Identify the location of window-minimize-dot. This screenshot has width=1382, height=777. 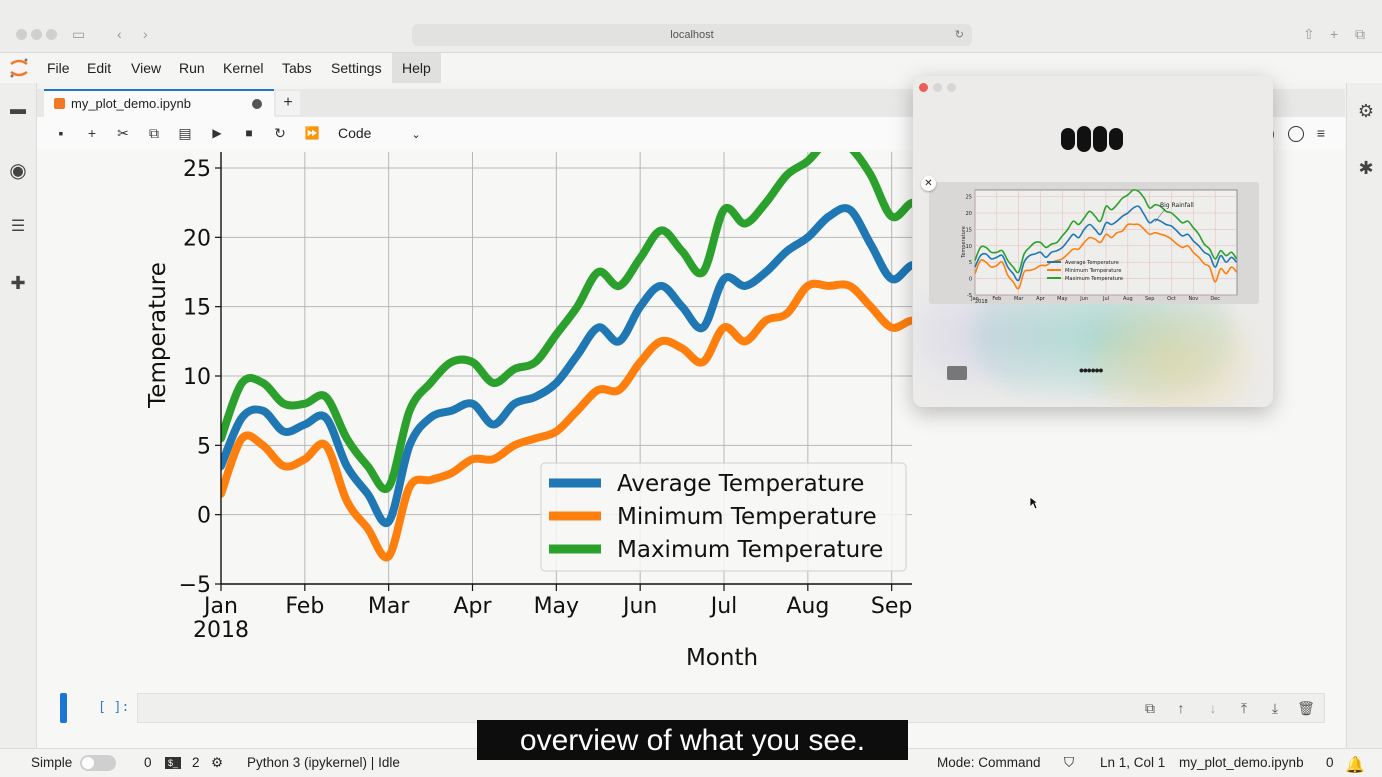
(36, 34).